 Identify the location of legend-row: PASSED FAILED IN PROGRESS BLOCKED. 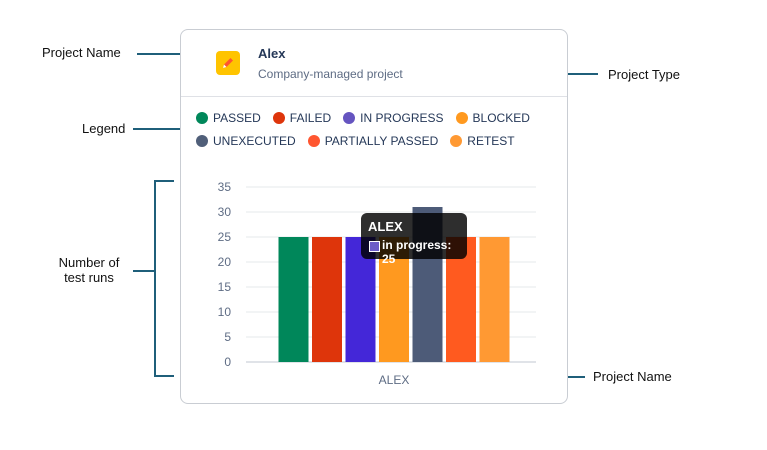
(376, 118).